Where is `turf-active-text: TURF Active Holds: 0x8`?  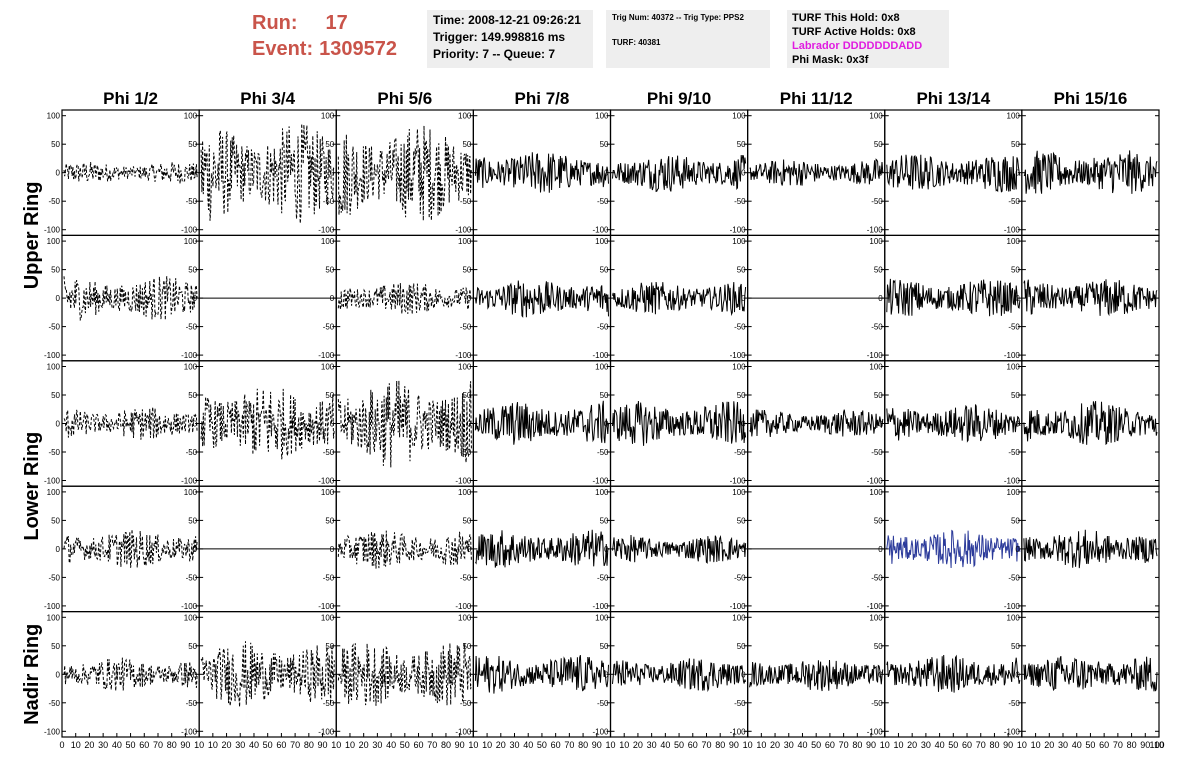 turf-active-text: TURF Active Holds: 0x8 is located at coordinates (854, 32).